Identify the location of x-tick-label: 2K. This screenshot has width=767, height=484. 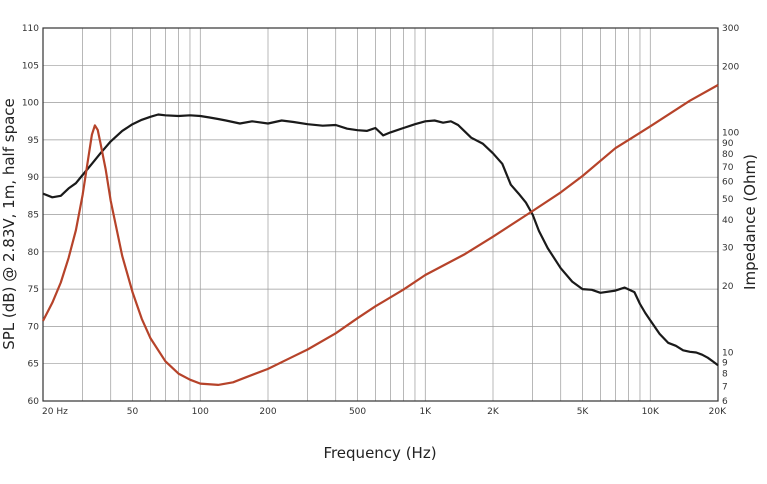
(493, 412).